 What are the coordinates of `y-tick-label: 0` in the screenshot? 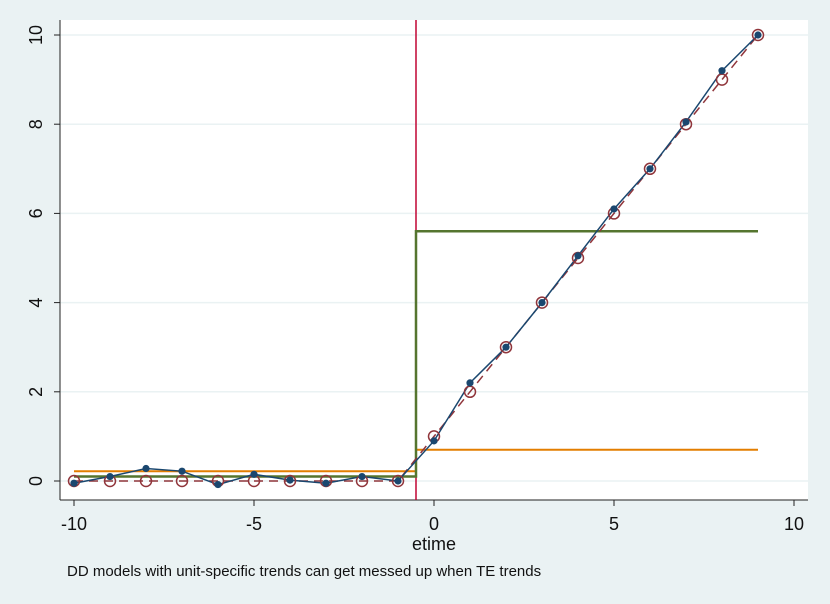 It's located at (36, 481).